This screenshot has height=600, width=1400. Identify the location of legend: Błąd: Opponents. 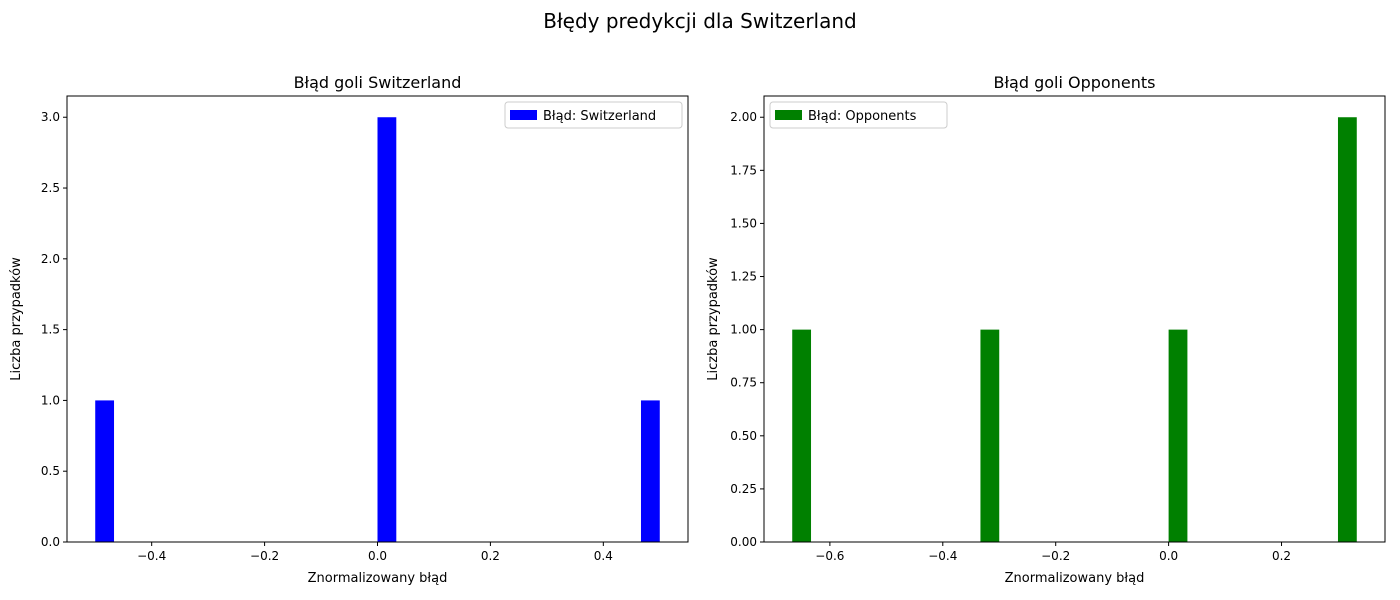
(858, 115).